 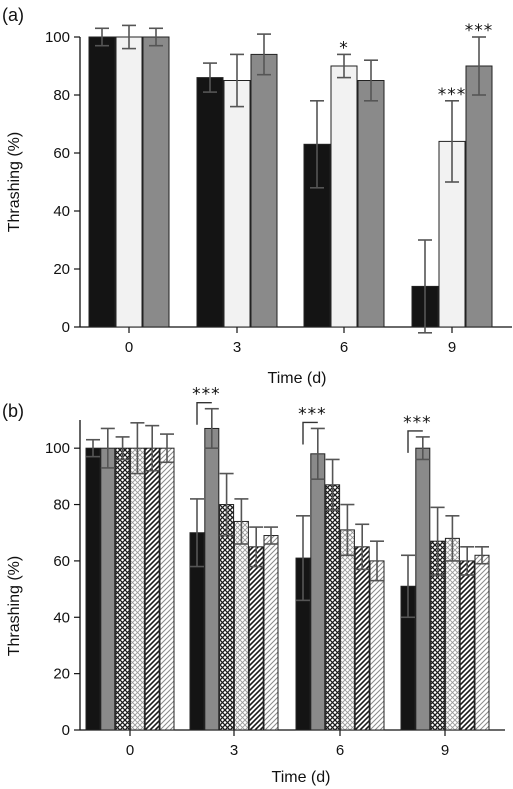 What do you see at coordinates (61, 617) in the screenshot?
I see `panel-b-ytick-label-2: 40` at bounding box center [61, 617].